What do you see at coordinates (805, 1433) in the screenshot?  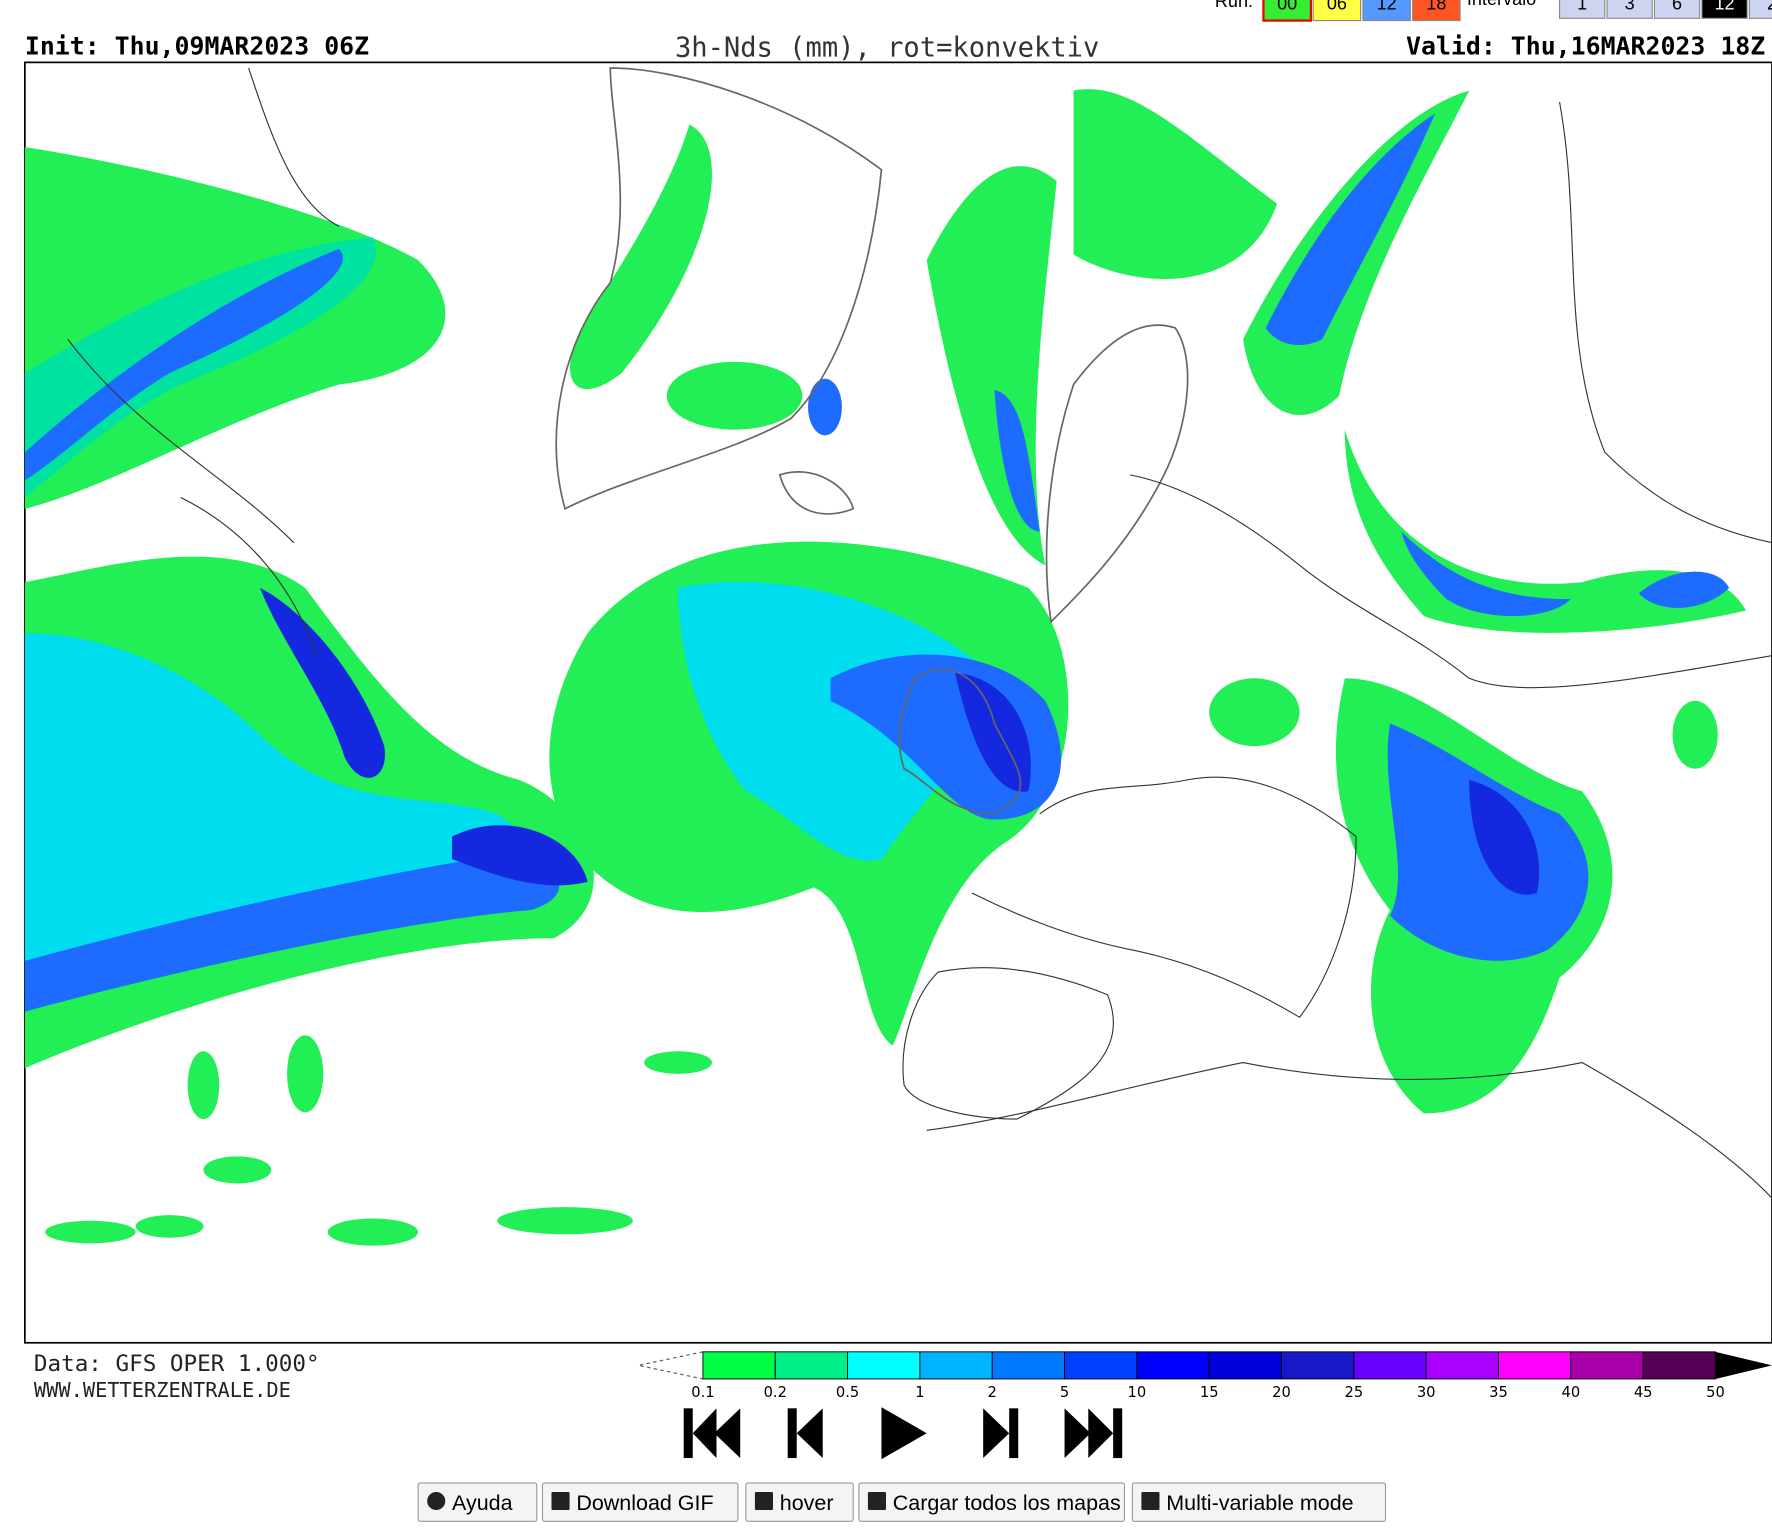 I see `prev-button` at bounding box center [805, 1433].